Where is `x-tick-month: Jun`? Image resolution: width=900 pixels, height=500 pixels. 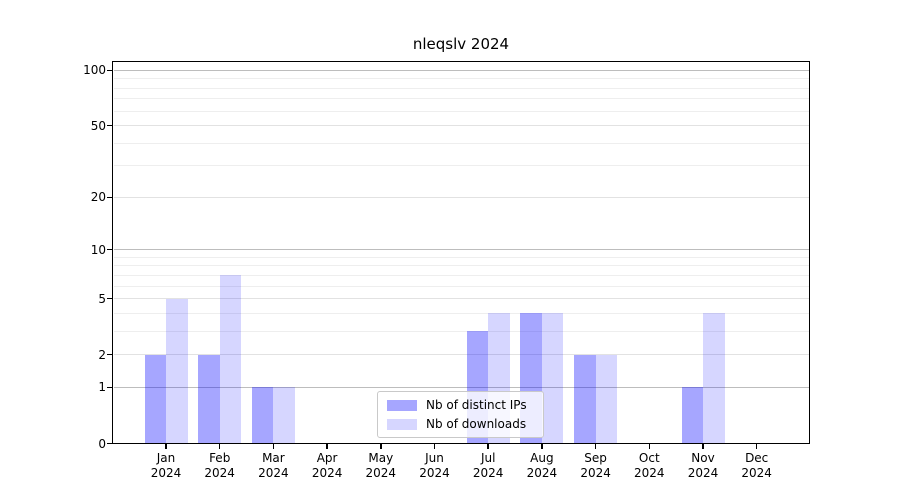 x-tick-month: Jun is located at coordinates (434, 458).